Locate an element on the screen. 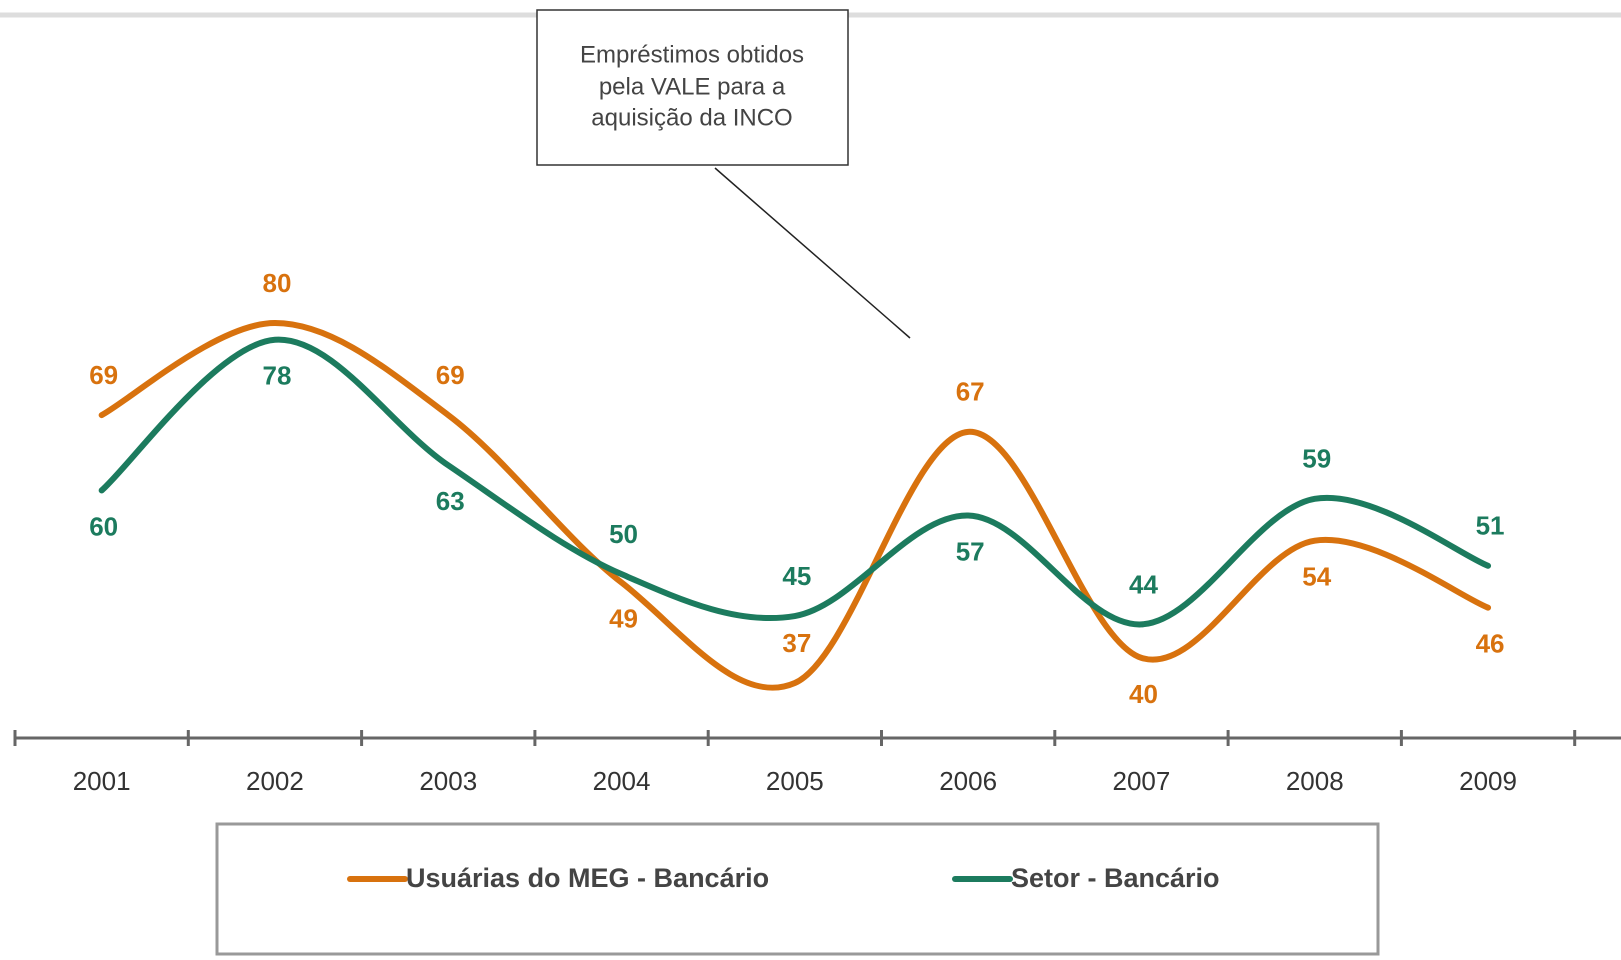 The height and width of the screenshot is (960, 1621). data-label: 40 is located at coordinates (1143, 694).